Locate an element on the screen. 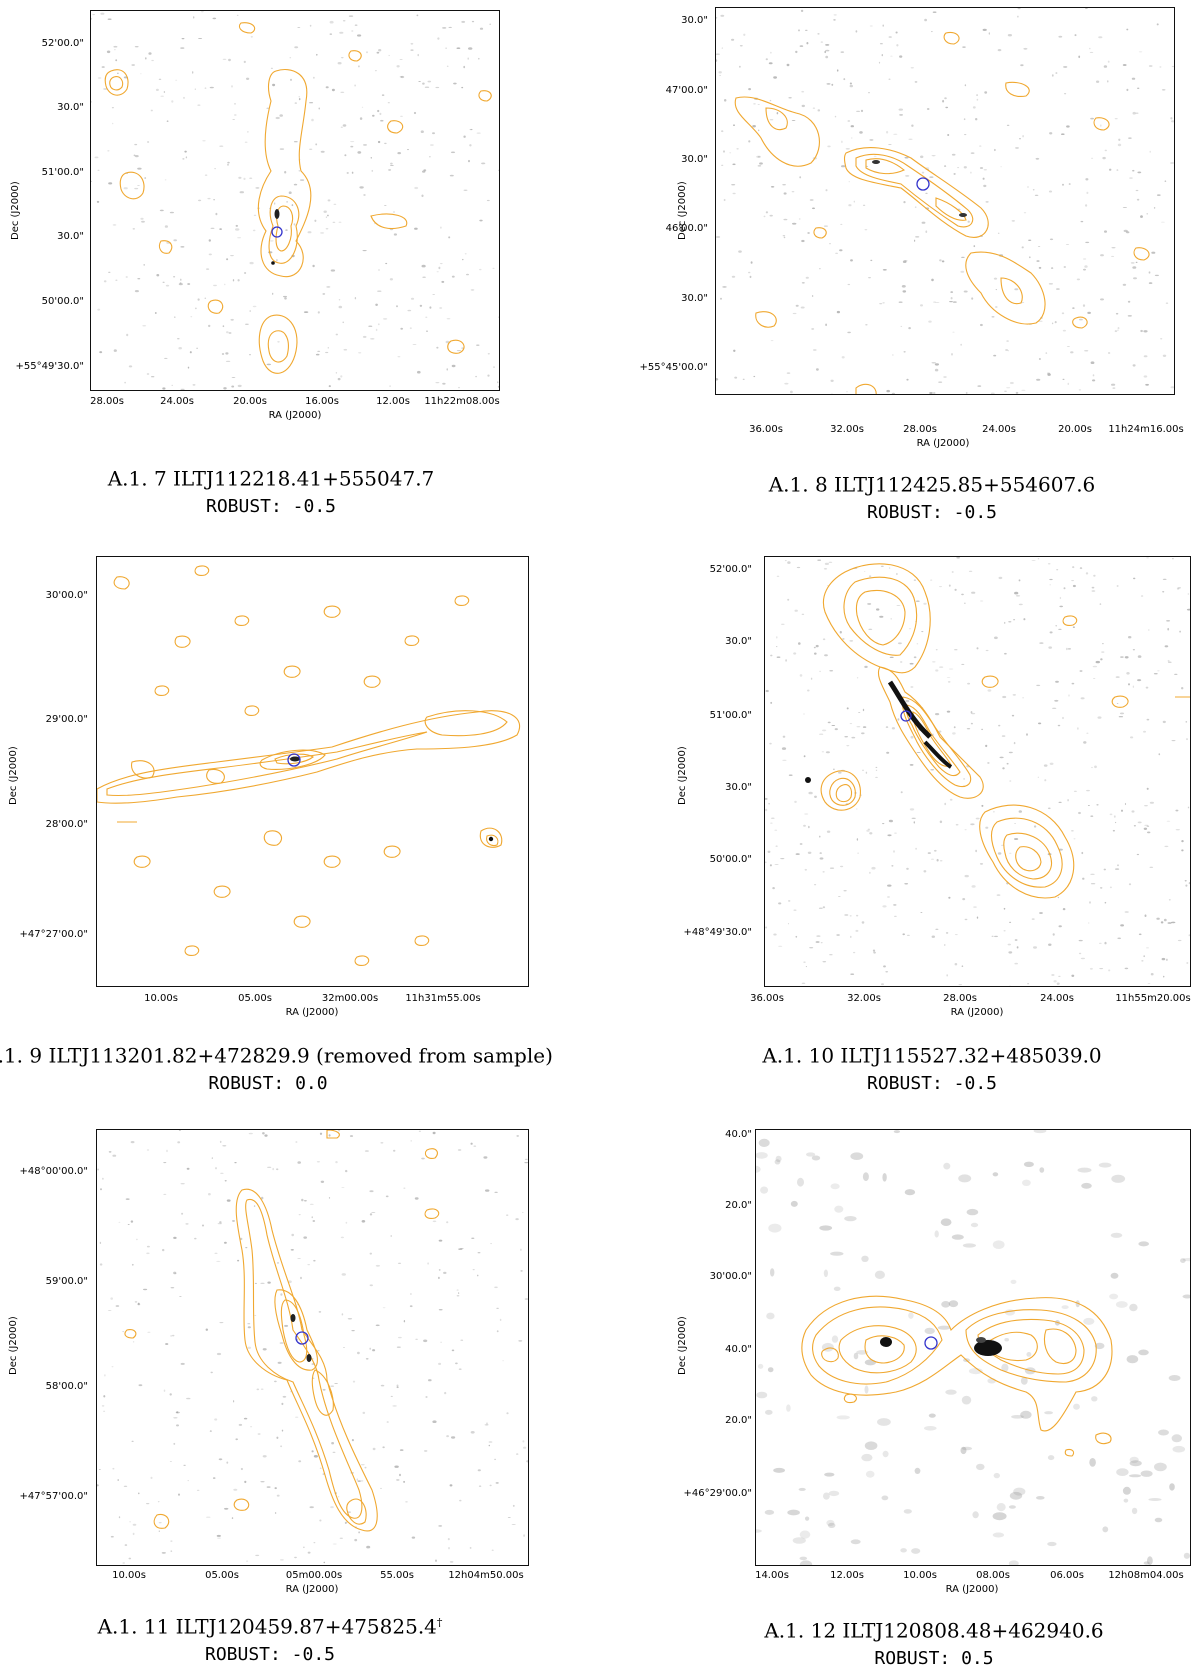 The width and height of the screenshot is (1200, 1672). x-tick-label: 08.00s is located at coordinates (993, 1575).